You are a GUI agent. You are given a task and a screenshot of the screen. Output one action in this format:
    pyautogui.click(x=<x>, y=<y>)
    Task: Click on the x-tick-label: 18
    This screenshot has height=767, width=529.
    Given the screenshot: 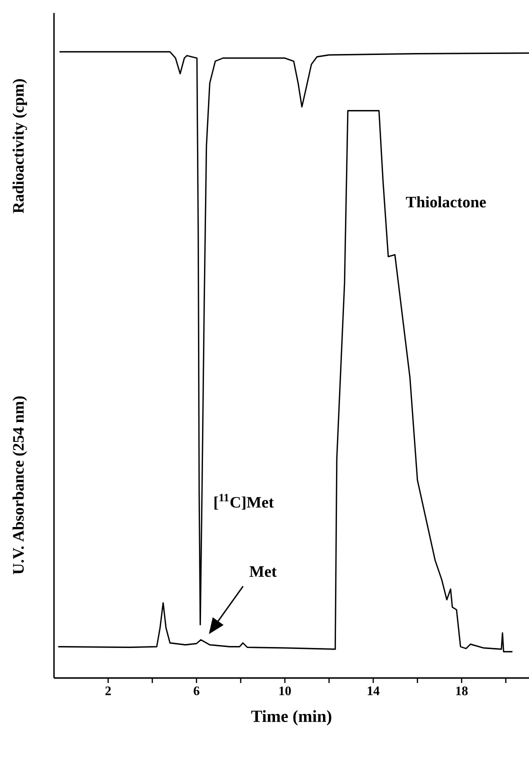 What is the action you would take?
    pyautogui.click(x=462, y=691)
    